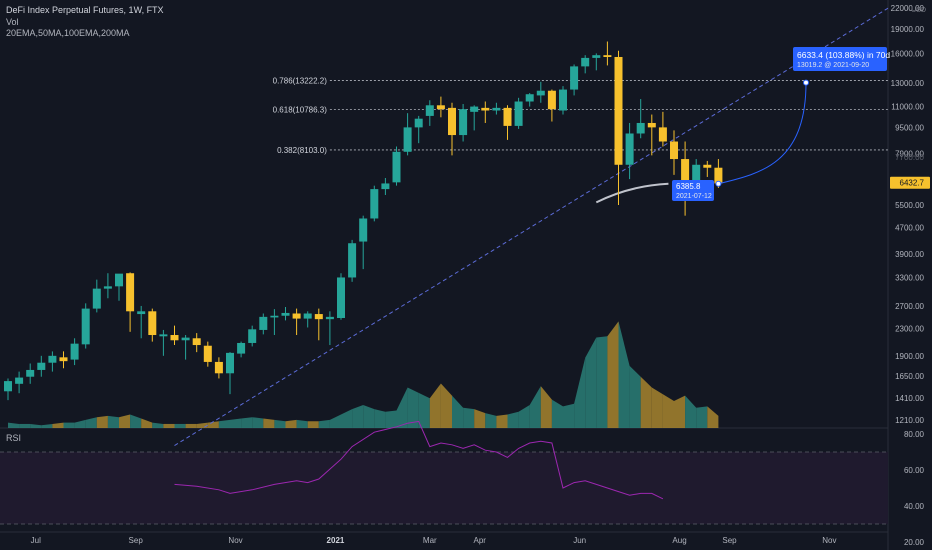  I want to click on current-price-label: 6432.7, so click(912, 183).